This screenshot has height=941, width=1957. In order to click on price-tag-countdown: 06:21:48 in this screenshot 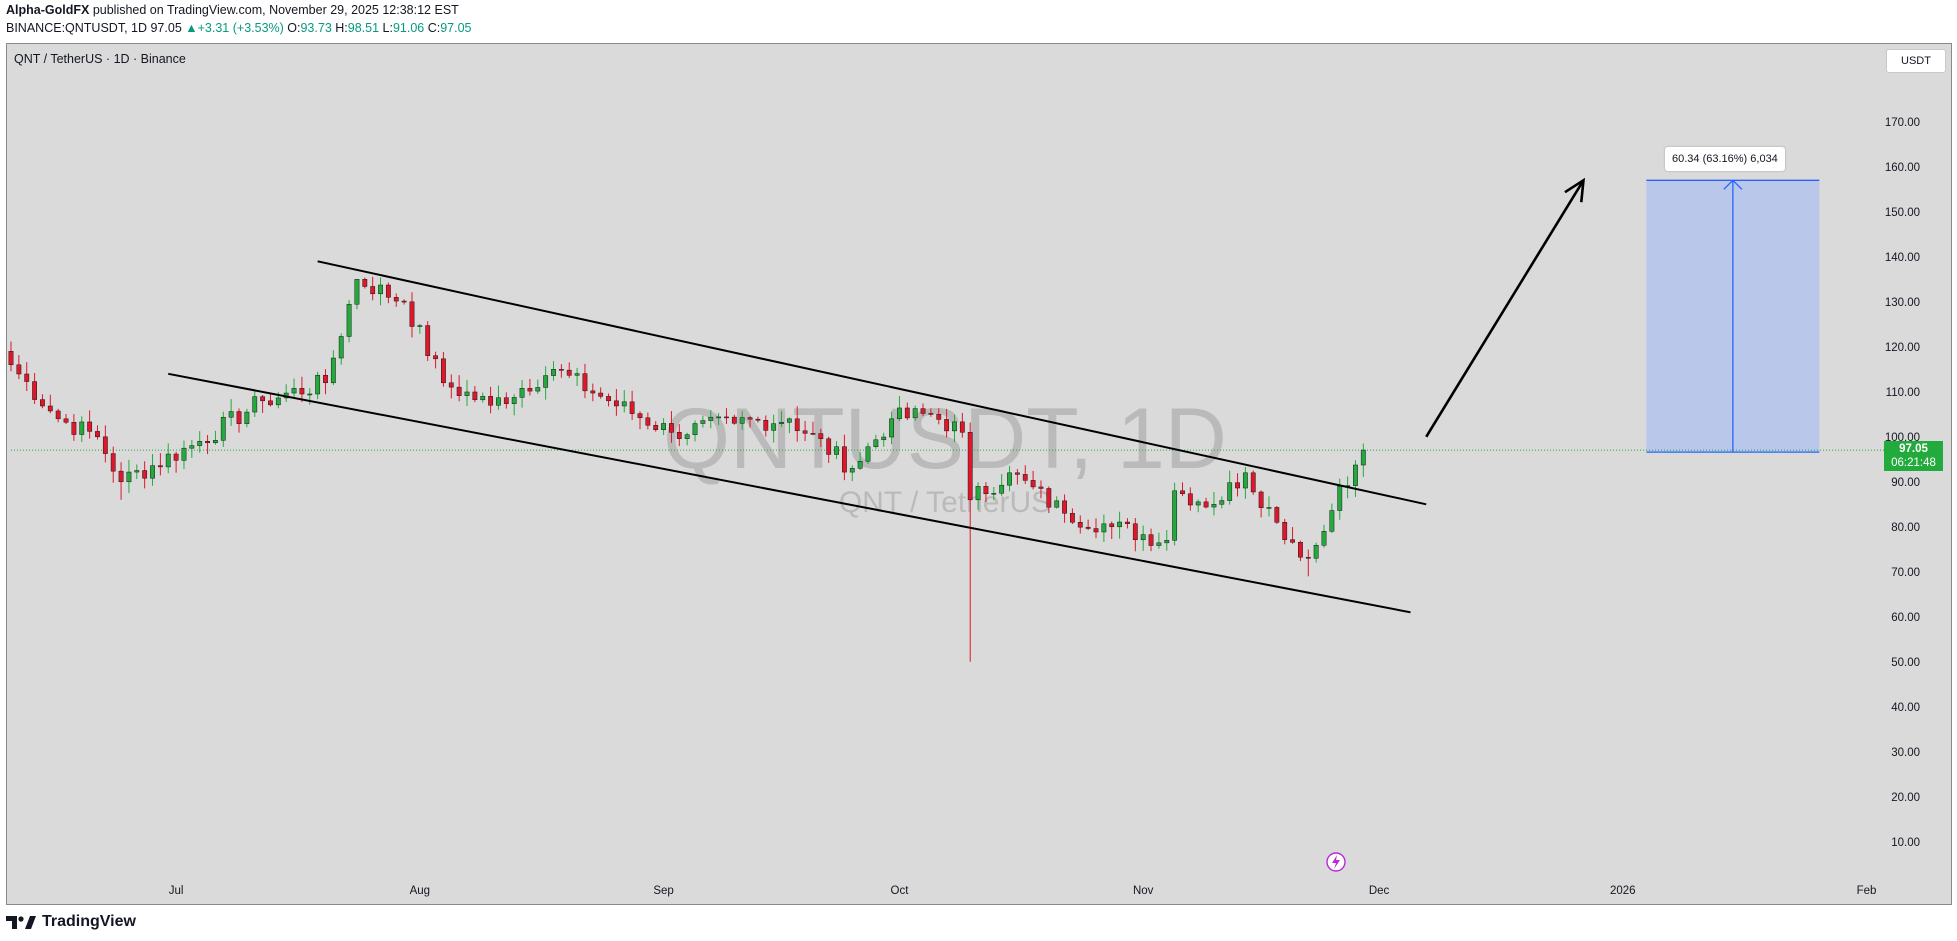, I will do `click(1913, 463)`.